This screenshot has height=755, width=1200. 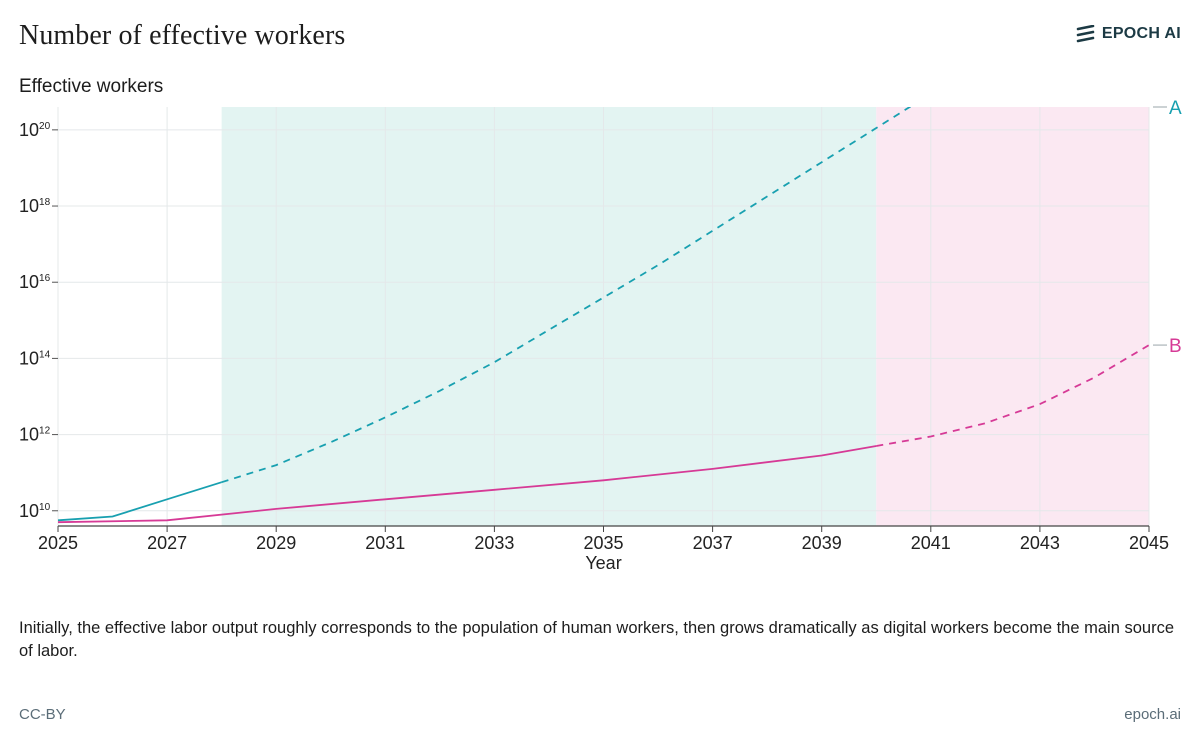 What do you see at coordinates (182, 35) in the screenshot?
I see `chart-title: Number of effective workers` at bounding box center [182, 35].